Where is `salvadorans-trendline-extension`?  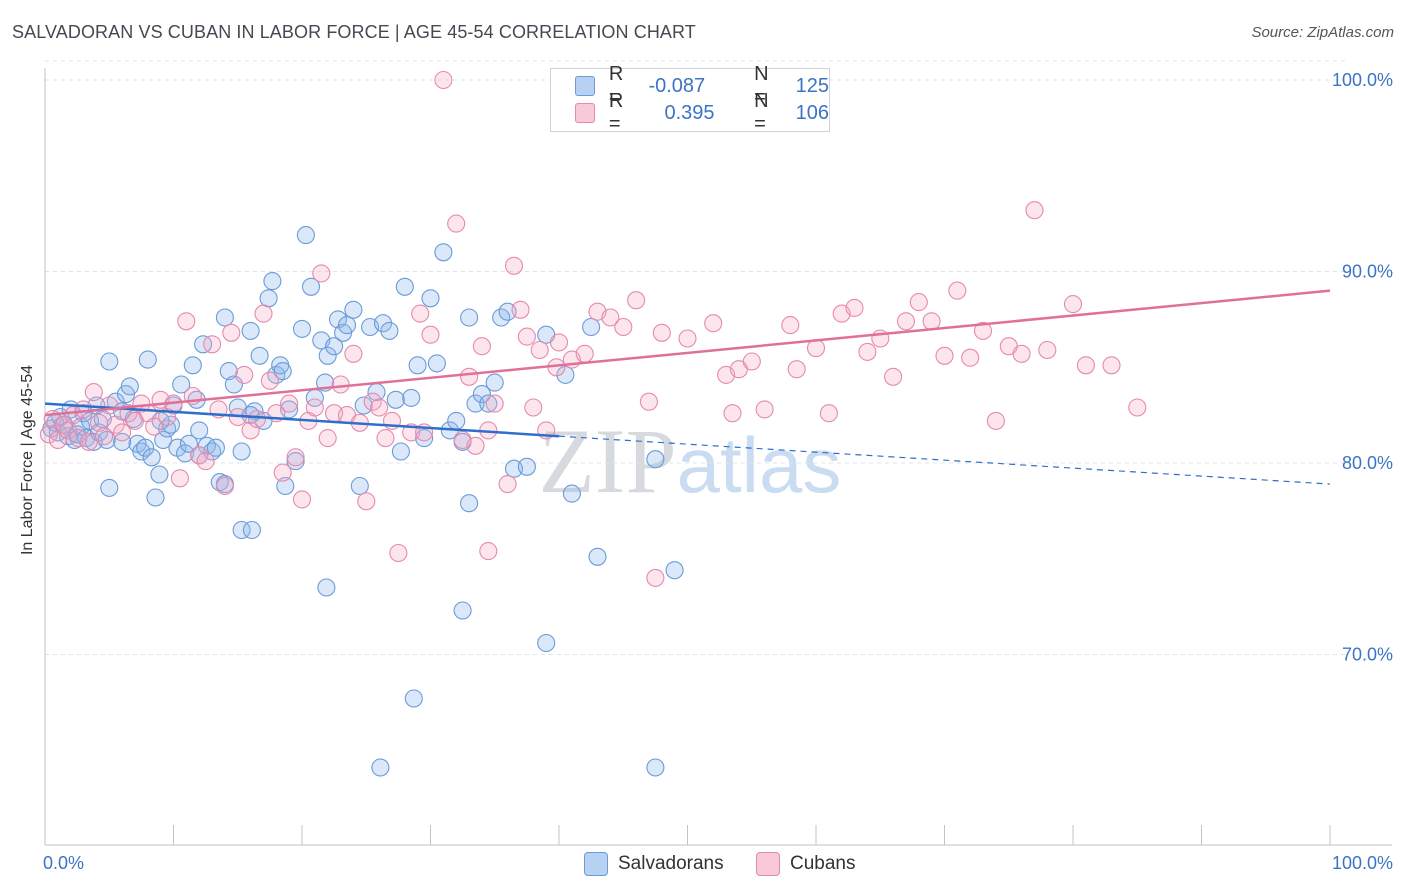 salvadorans-trendline-extension is located at coordinates (944, 460).